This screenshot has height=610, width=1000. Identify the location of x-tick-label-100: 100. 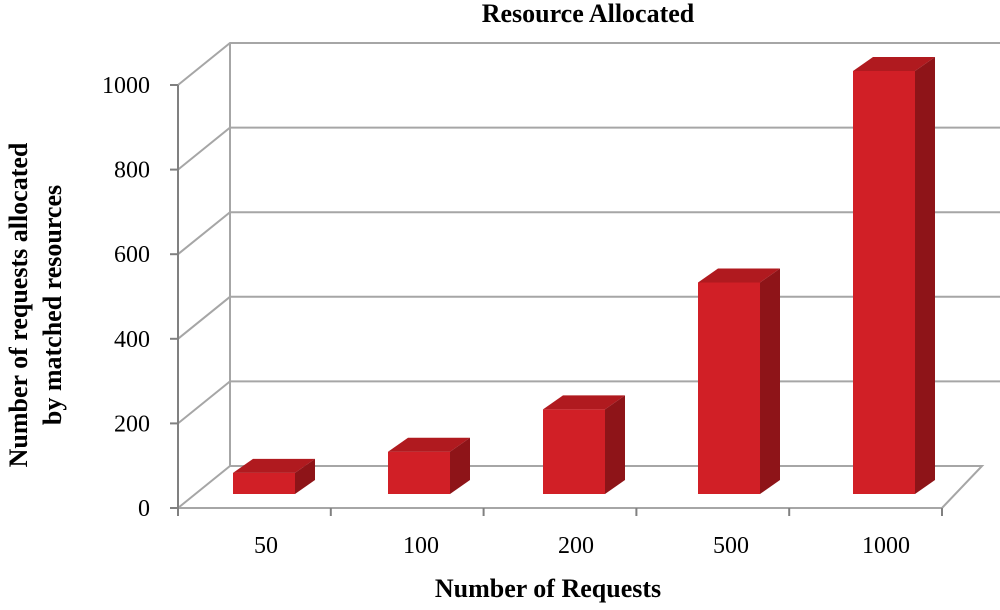
(421, 546).